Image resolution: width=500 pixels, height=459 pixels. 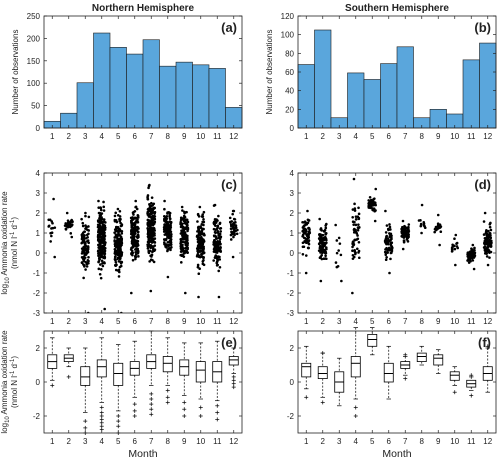 I want to click on y-tick-label: -3, so click(x=37, y=313).